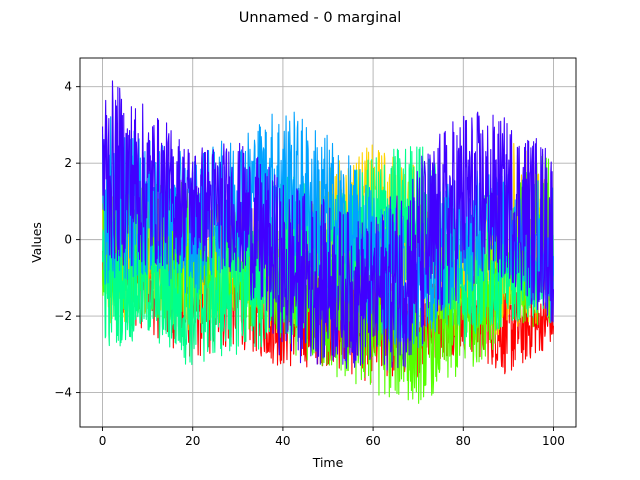  I want to click on y-axis-label: Values, so click(36, 242).